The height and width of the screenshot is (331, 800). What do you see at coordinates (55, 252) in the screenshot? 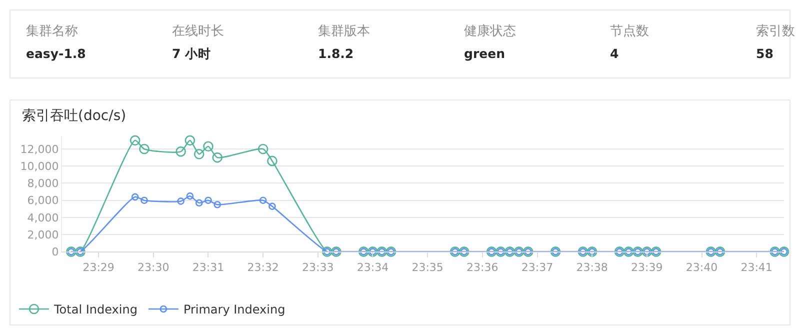
I see `y-tick-label: 0` at bounding box center [55, 252].